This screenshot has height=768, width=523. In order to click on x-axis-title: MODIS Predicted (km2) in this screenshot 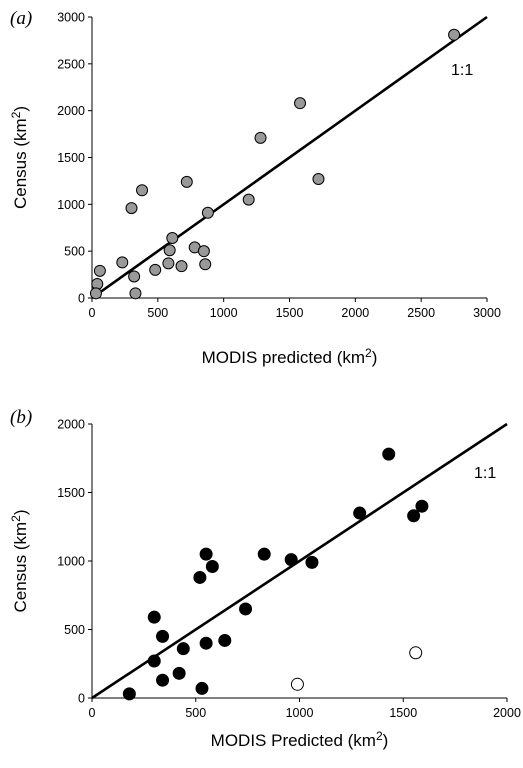, I will do `click(300, 739)`.